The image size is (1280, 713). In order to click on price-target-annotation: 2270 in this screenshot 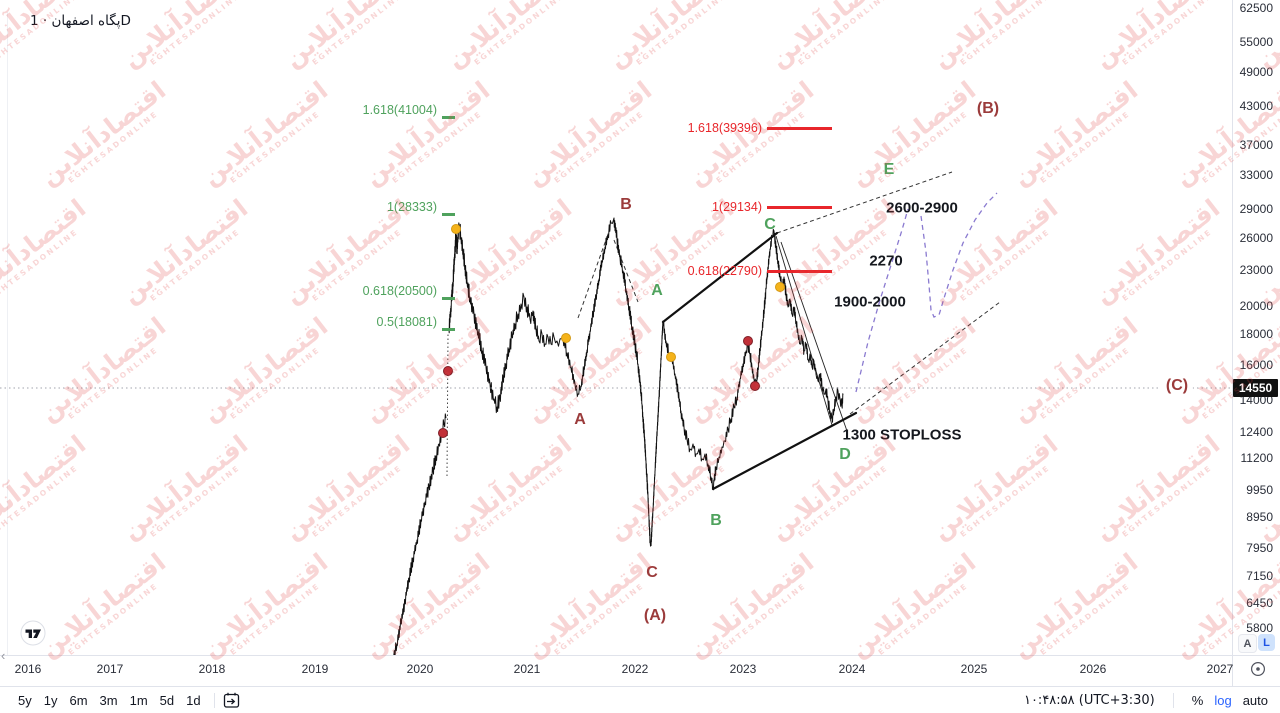, I will do `click(886, 261)`.